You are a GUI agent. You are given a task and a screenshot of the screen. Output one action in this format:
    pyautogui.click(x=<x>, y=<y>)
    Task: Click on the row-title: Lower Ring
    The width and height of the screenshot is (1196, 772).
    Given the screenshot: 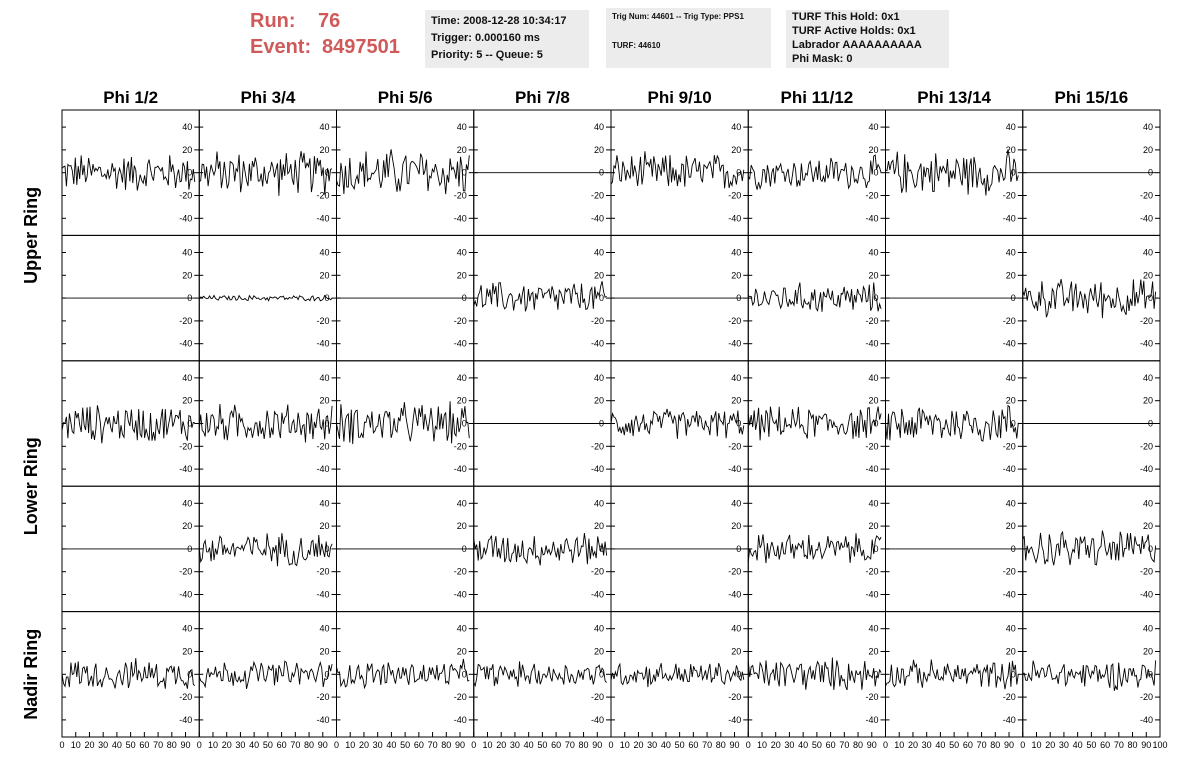 What is the action you would take?
    pyautogui.click(x=31, y=486)
    